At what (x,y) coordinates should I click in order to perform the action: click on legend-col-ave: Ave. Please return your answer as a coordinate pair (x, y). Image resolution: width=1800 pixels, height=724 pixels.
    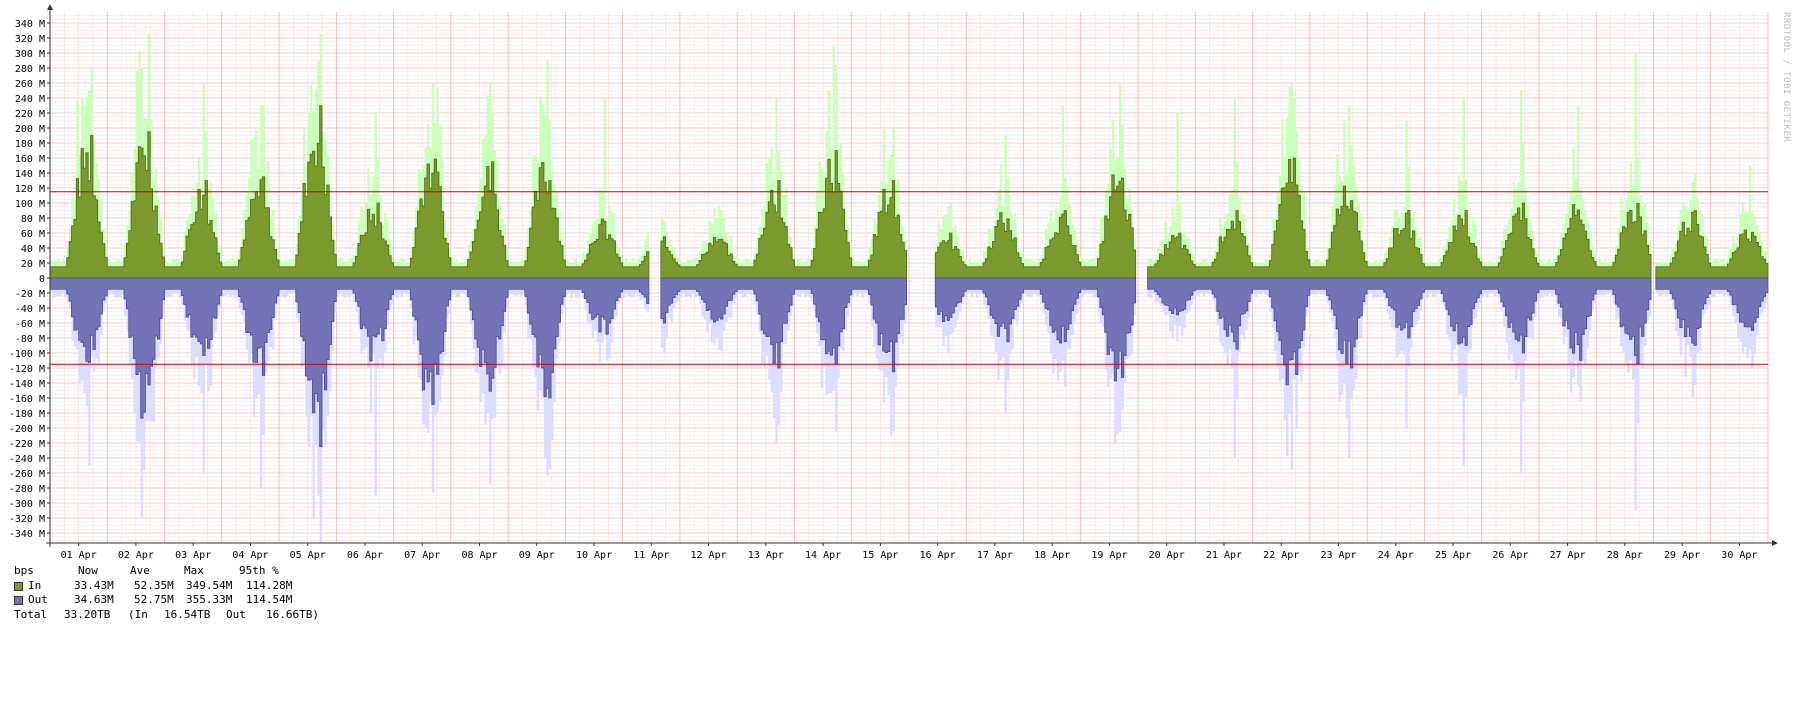
    Looking at the image, I should click on (140, 570).